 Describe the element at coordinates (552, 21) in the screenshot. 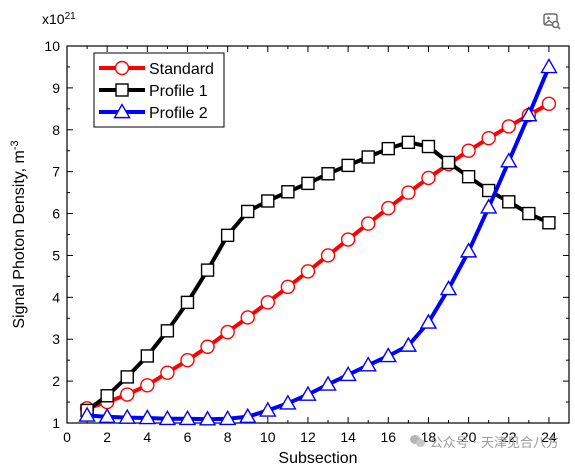

I see `image-search-icon` at that location.